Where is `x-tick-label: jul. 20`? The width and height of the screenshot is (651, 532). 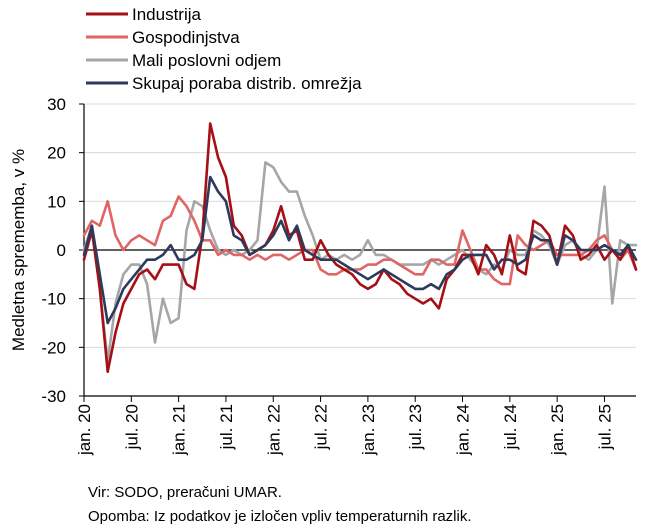
x-tick-label: jul. 20 is located at coordinates (131, 427).